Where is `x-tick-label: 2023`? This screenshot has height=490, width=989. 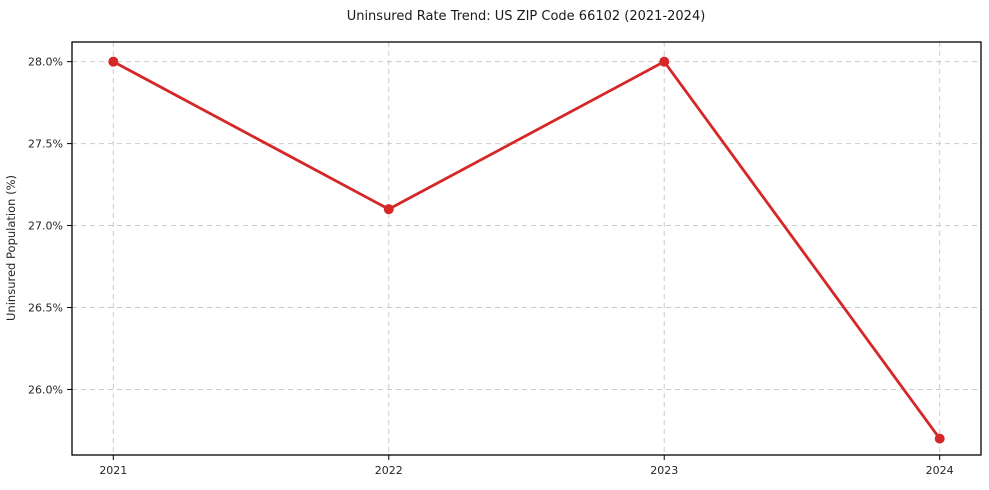 x-tick-label: 2023 is located at coordinates (664, 470).